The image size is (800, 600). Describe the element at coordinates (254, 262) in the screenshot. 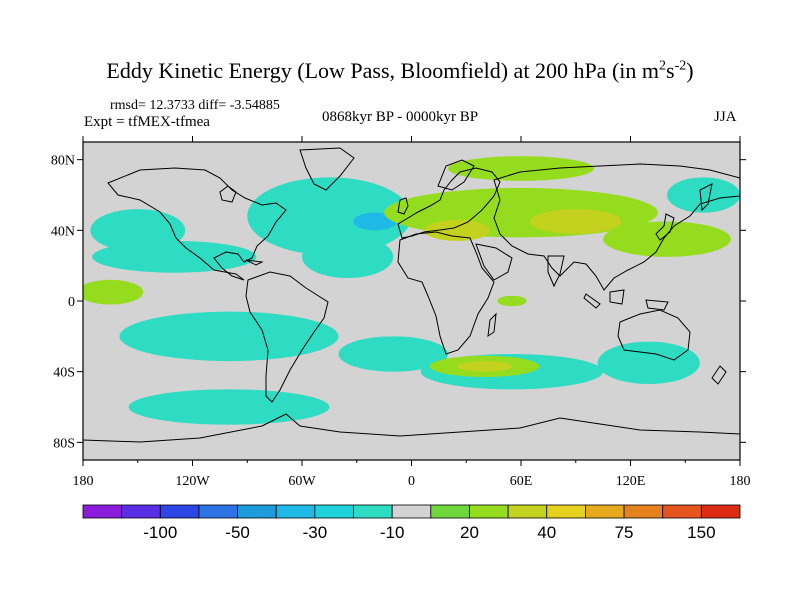

I see `coastline-cuba` at that location.